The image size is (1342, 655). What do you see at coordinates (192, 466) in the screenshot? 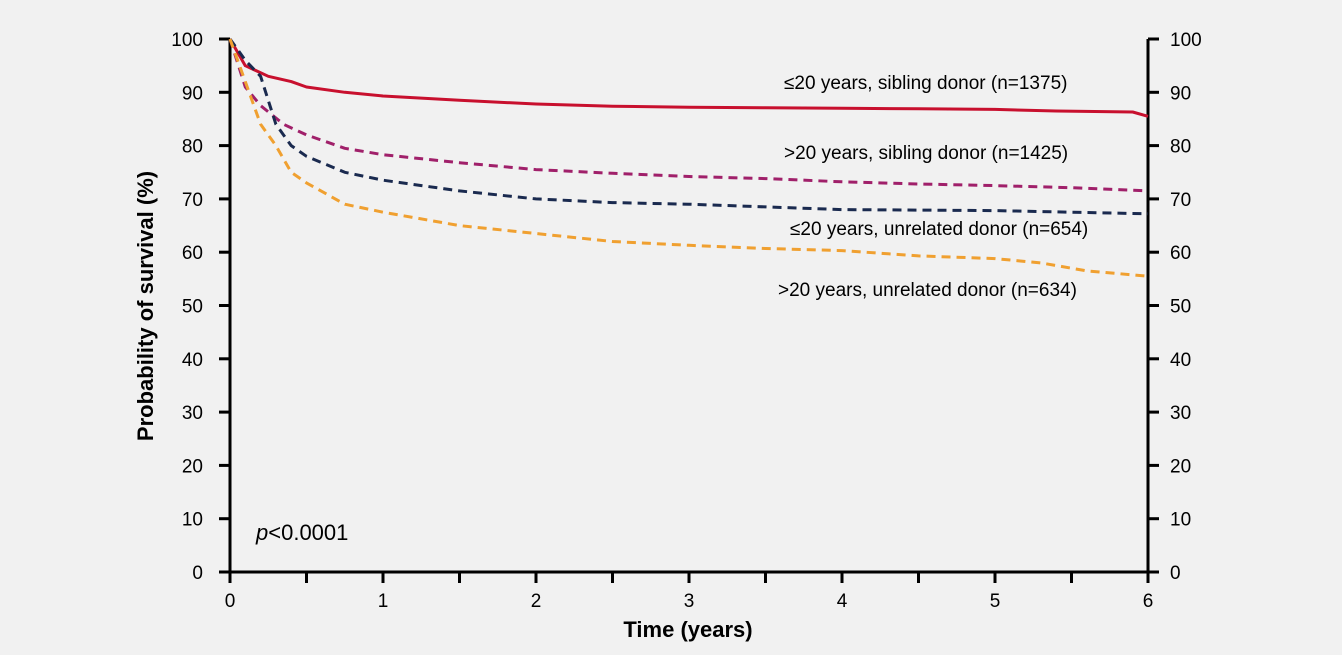
I see `y-tick-label-left: 20` at bounding box center [192, 466].